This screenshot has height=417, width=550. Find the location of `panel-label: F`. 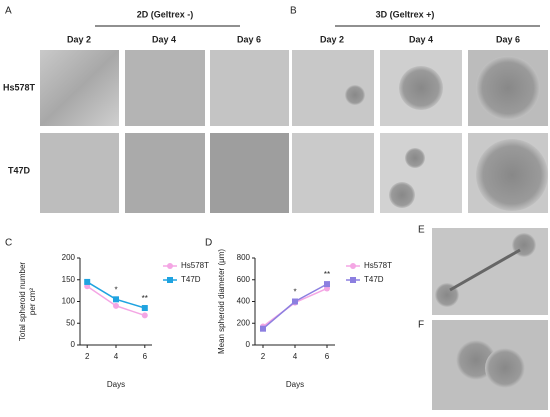

panel-label: F is located at coordinates (421, 325).